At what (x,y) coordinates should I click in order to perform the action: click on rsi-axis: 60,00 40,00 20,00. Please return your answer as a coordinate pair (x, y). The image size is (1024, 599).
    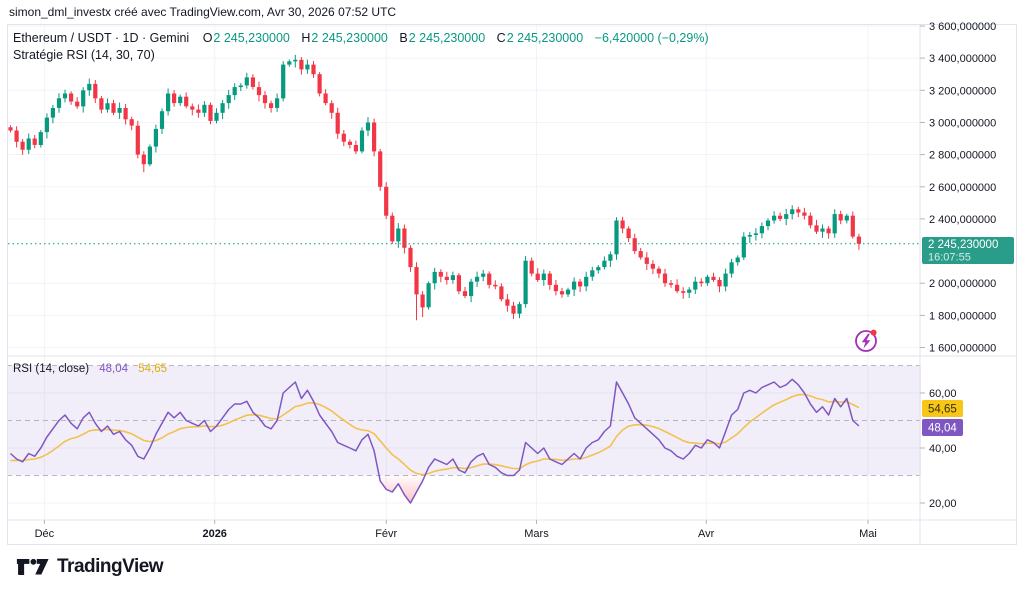
    Looking at the image, I should click on (938, 449).